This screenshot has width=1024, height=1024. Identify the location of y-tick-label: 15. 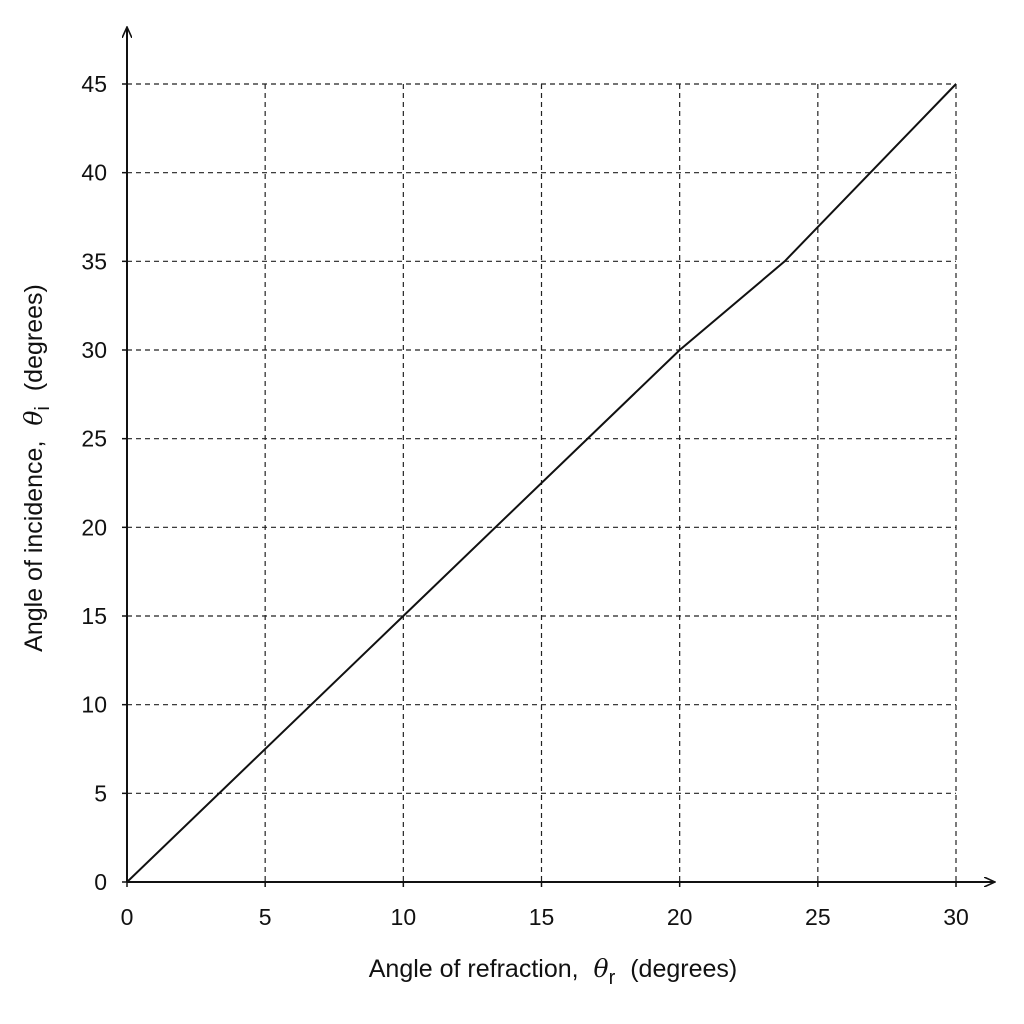
(94, 616).